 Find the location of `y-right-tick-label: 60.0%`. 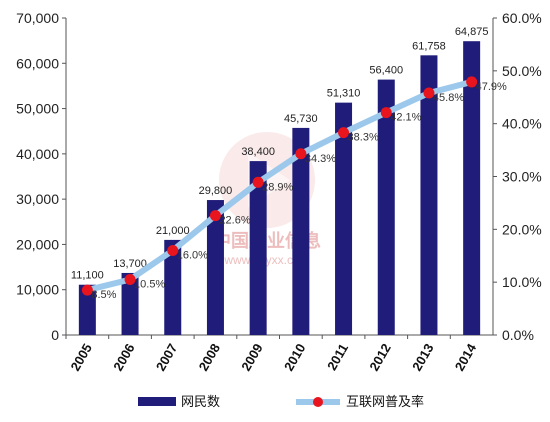

y-right-tick-label: 60.0% is located at coordinates (522, 18).